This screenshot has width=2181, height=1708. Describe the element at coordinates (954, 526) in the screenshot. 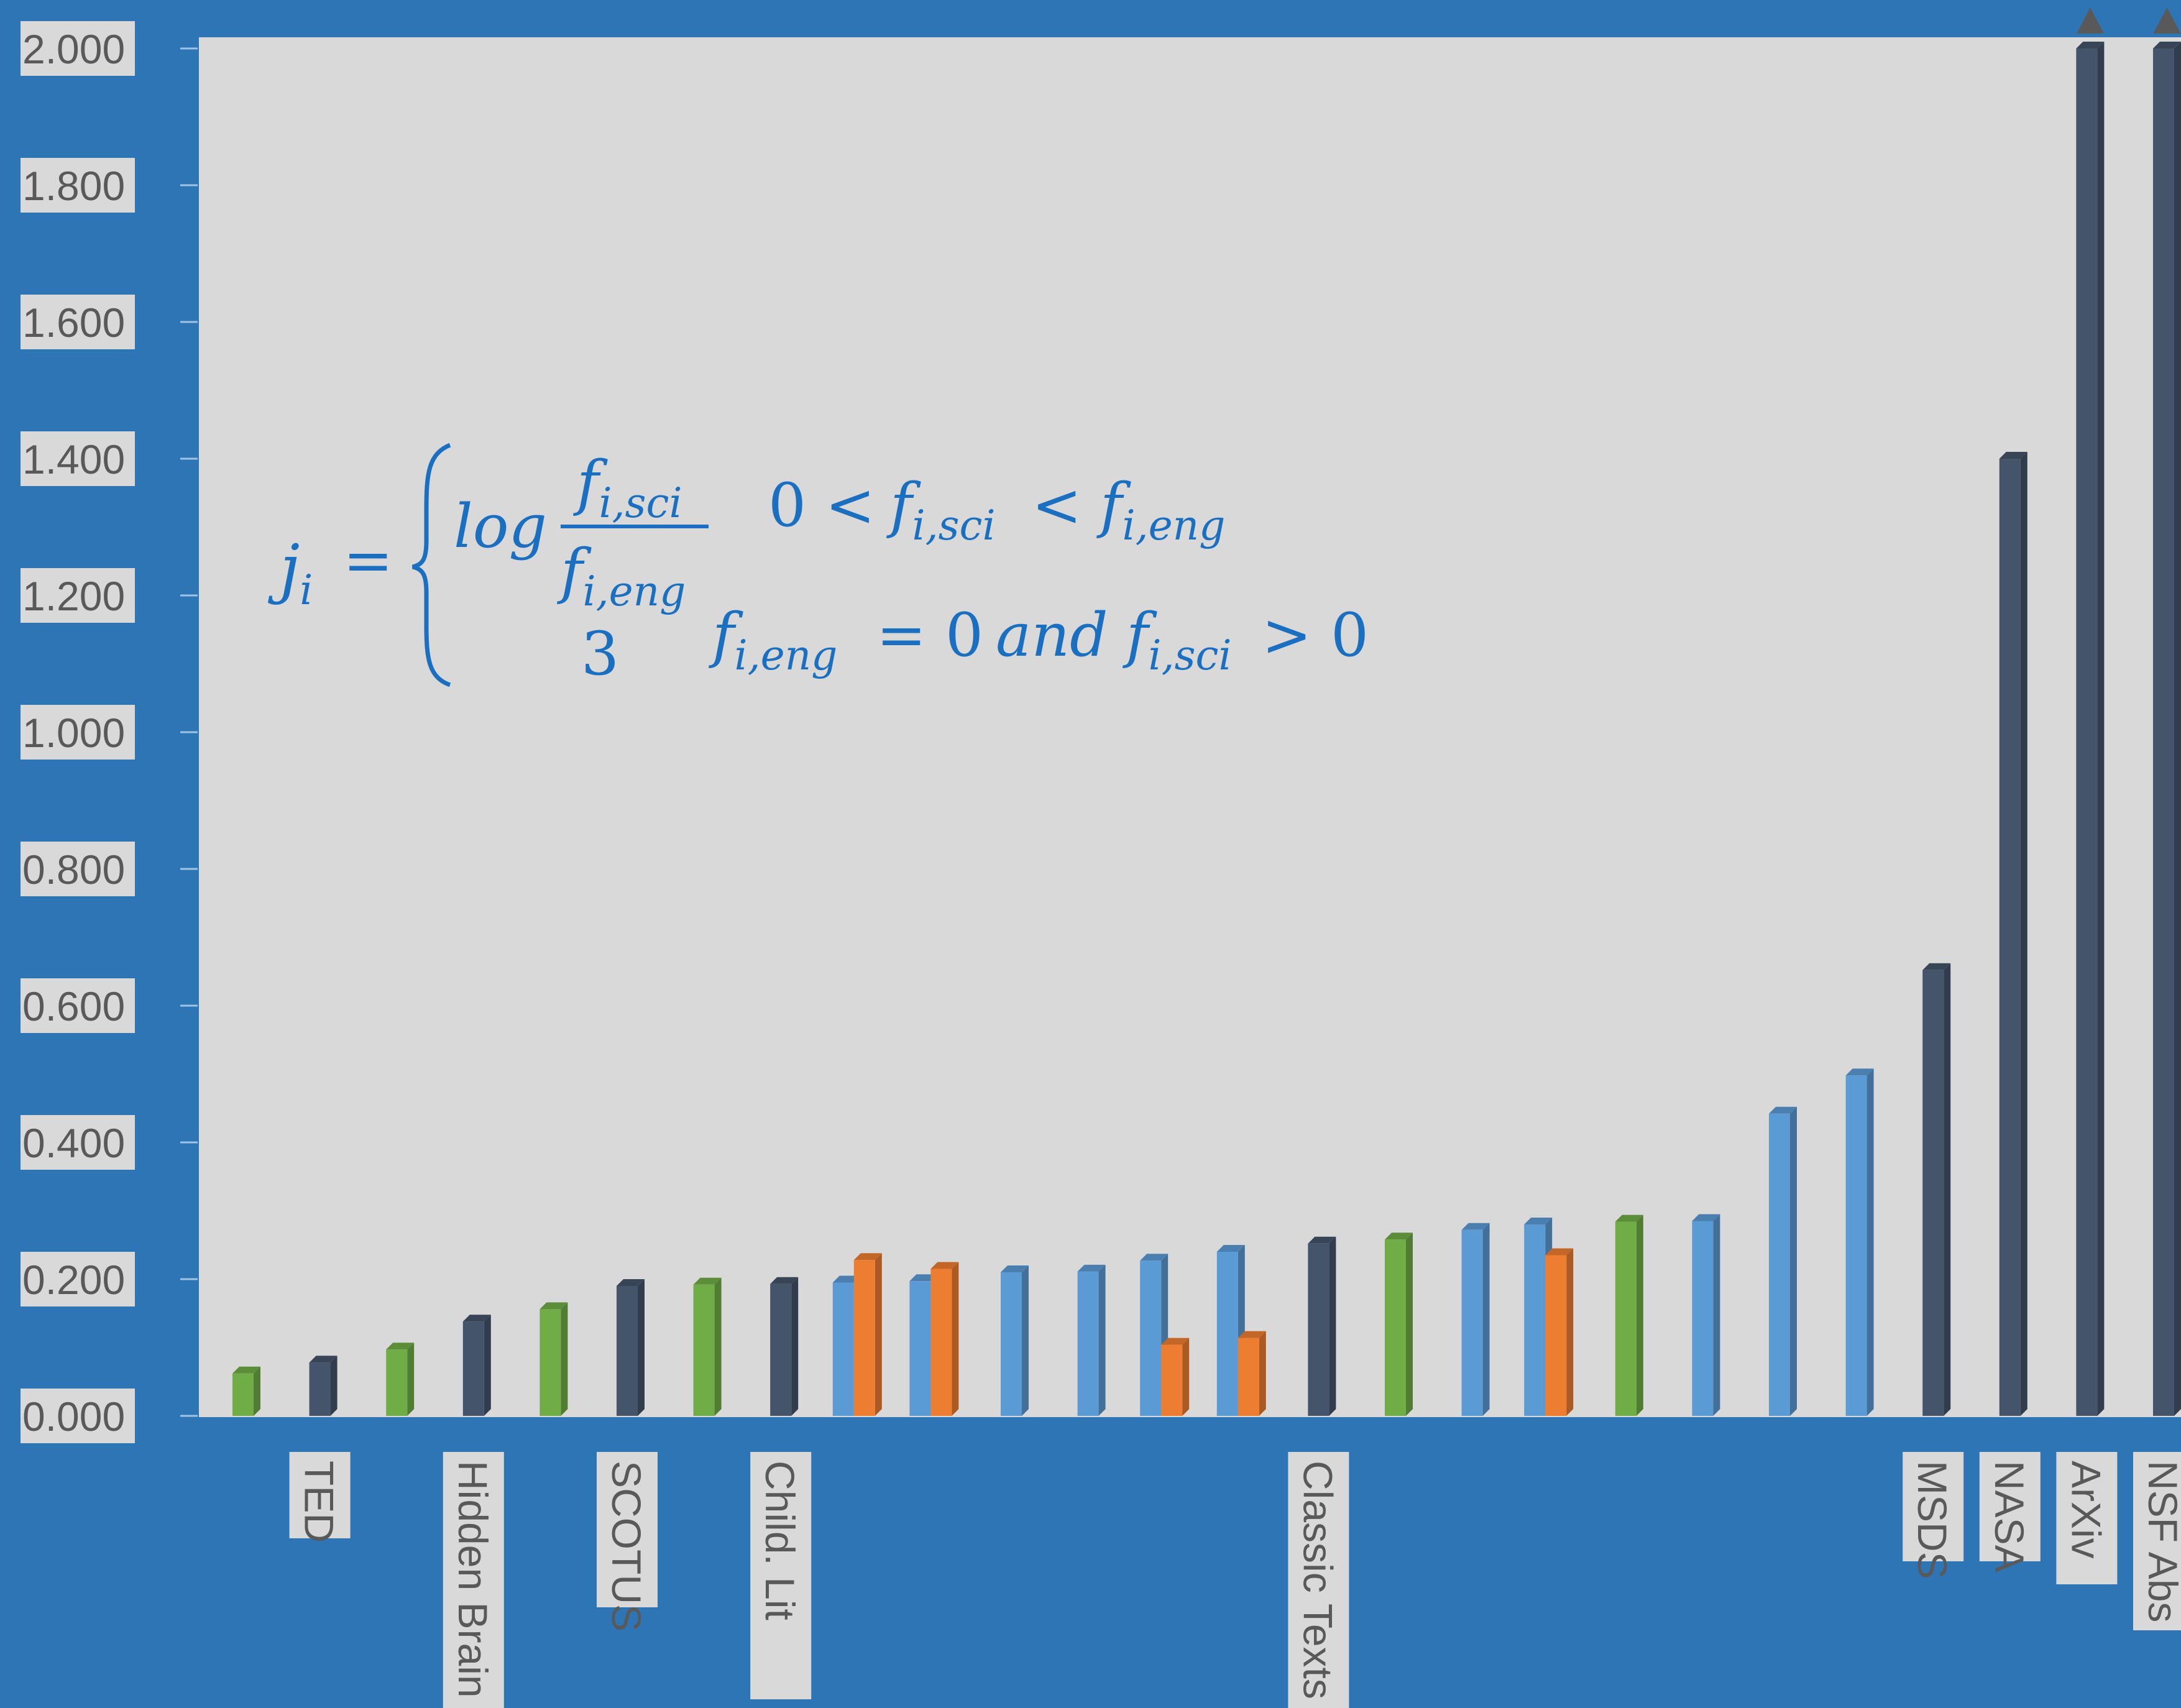

I see `formula-cond1-f1-sub: i,sci` at that location.